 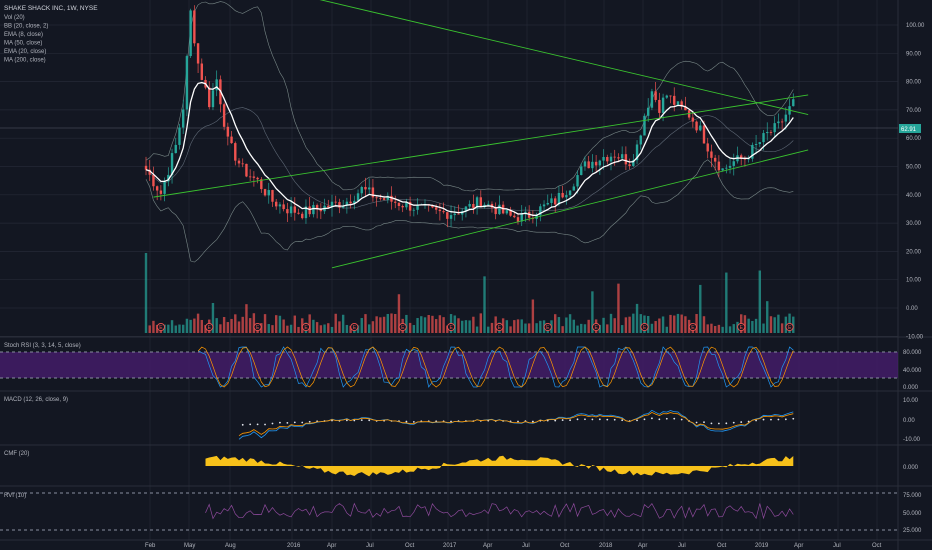 I want to click on rvi-line, so click(x=499, y=511).